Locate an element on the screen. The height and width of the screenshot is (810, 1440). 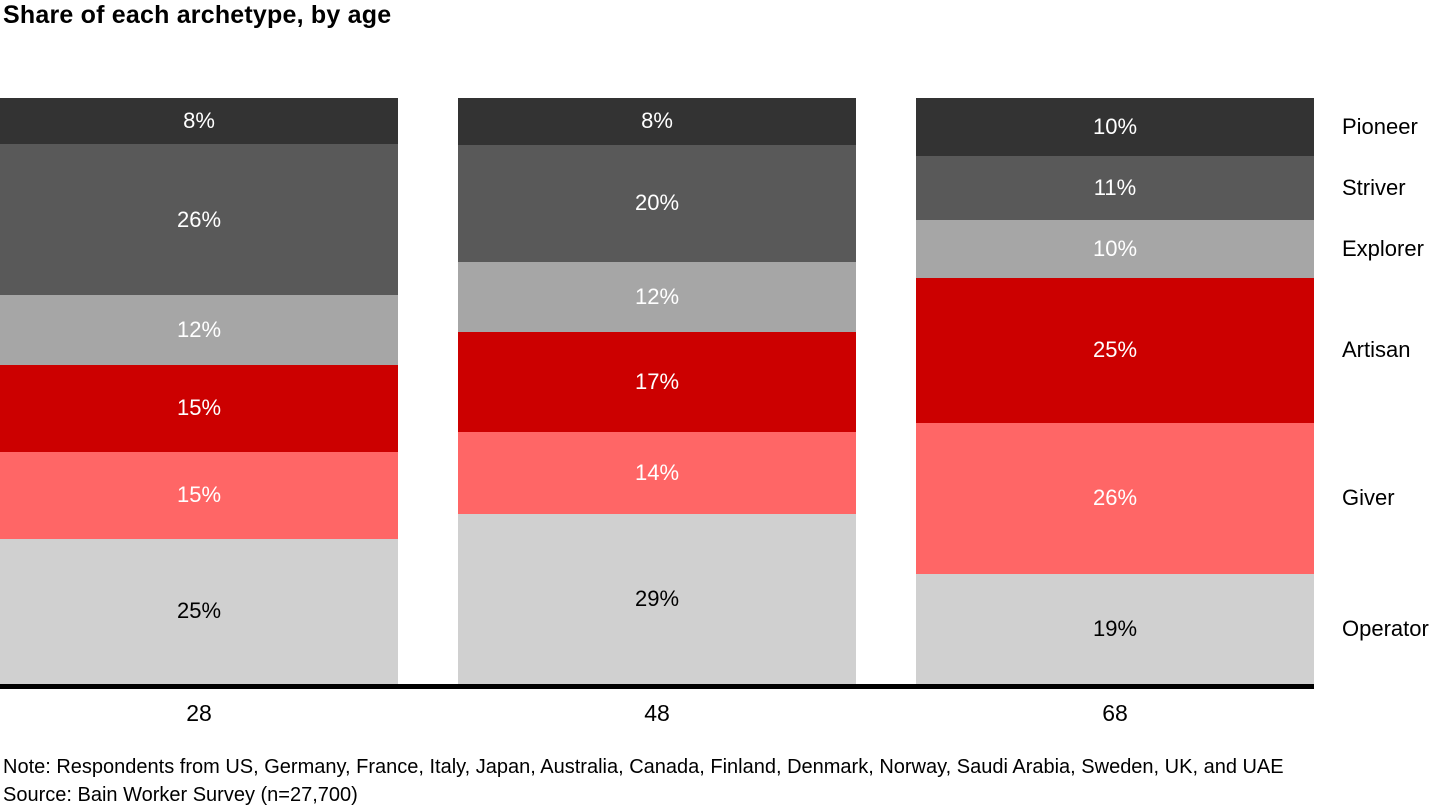
segment-pioneer-age-48: 8% is located at coordinates (657, 121).